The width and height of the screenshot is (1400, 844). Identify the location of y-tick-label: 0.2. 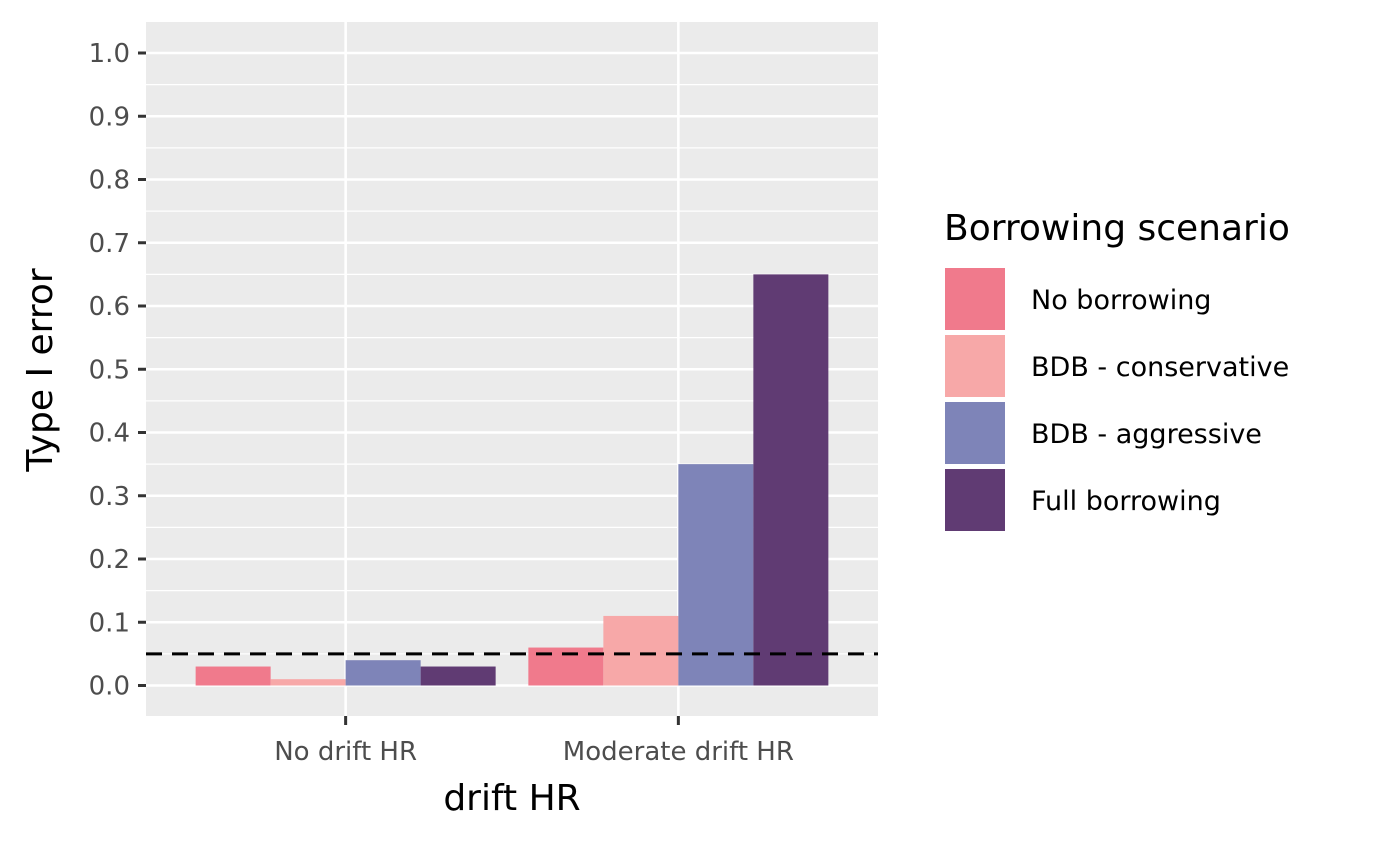
(109, 560).